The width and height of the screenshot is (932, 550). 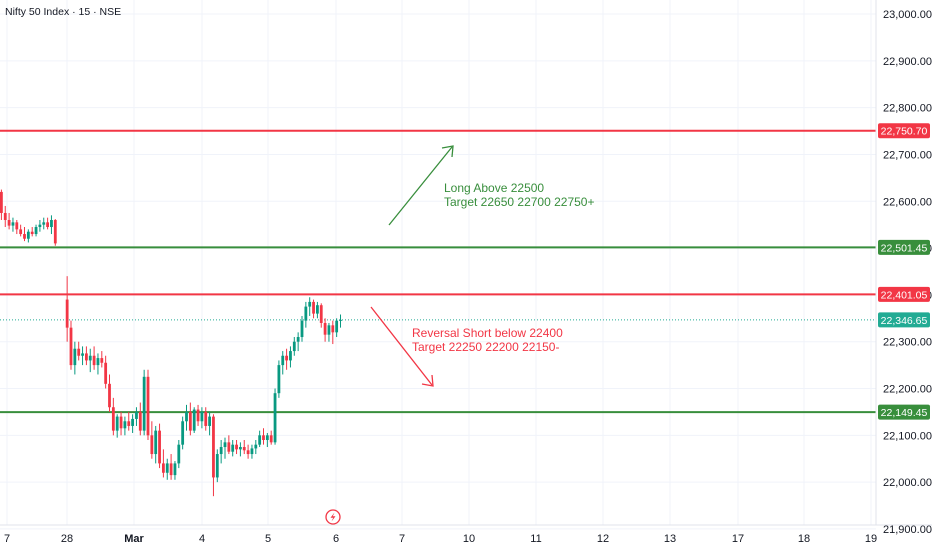 What do you see at coordinates (907, 15) in the screenshot?
I see `y-tick-label: 23,000.00` at bounding box center [907, 15].